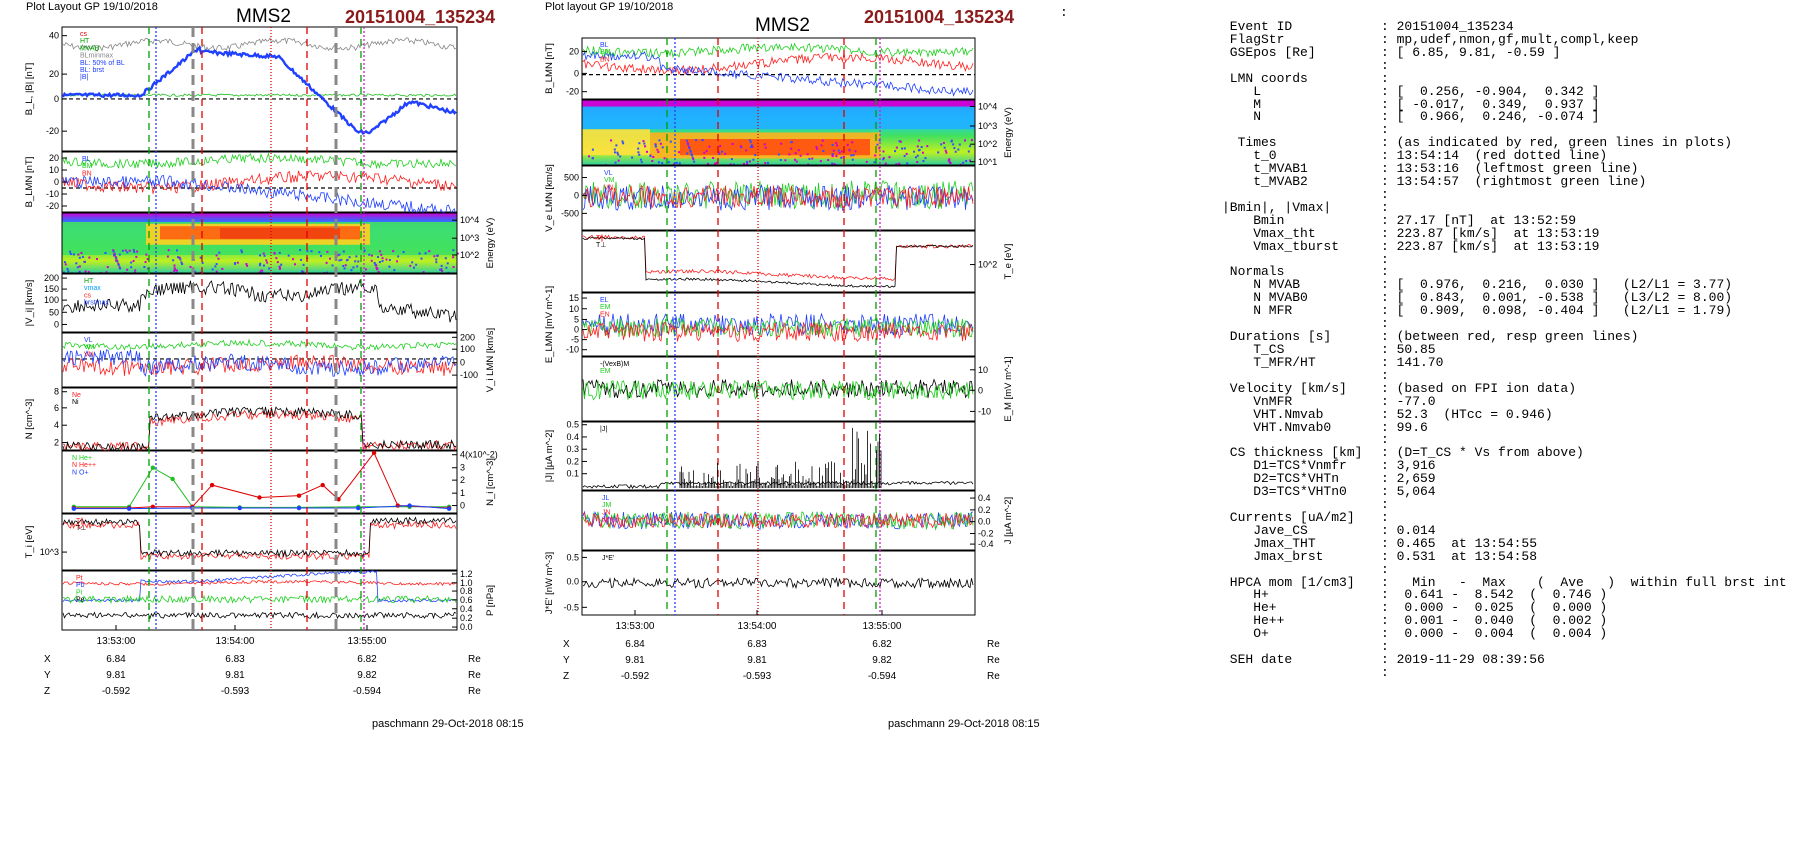  I want to click on y-tick-label: -0.2, so click(986, 533).